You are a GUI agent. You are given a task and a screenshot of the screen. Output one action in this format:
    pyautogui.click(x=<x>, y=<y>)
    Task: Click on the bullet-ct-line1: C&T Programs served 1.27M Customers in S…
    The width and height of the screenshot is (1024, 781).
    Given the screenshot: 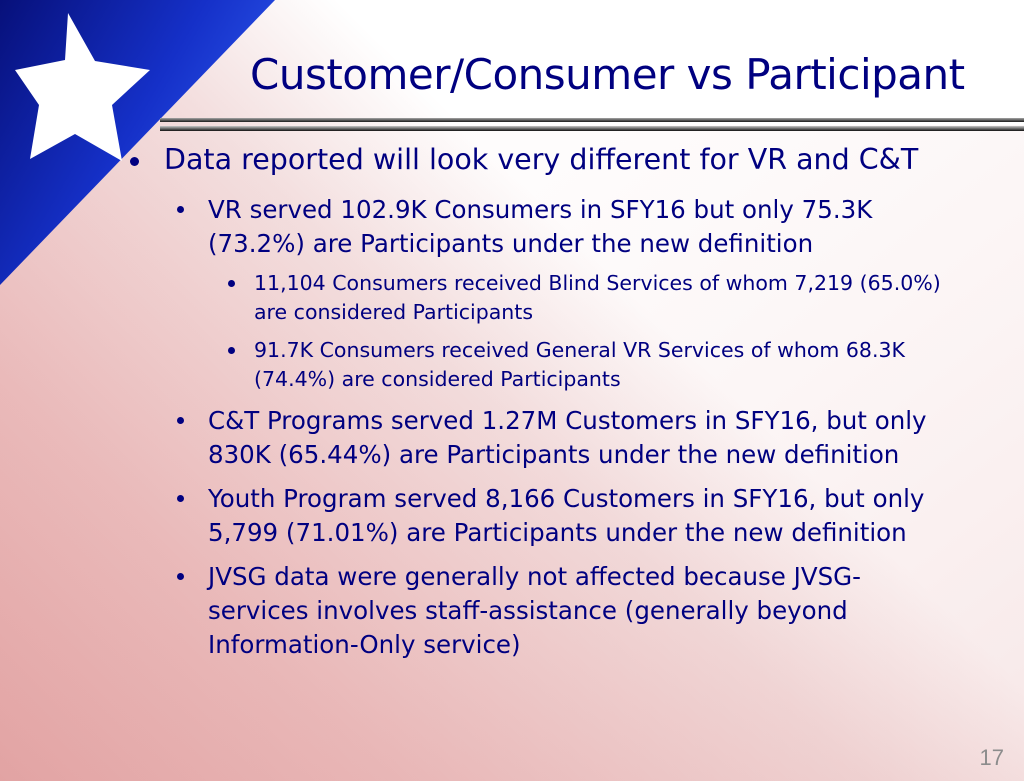 What is the action you would take?
    pyautogui.click(x=567, y=420)
    